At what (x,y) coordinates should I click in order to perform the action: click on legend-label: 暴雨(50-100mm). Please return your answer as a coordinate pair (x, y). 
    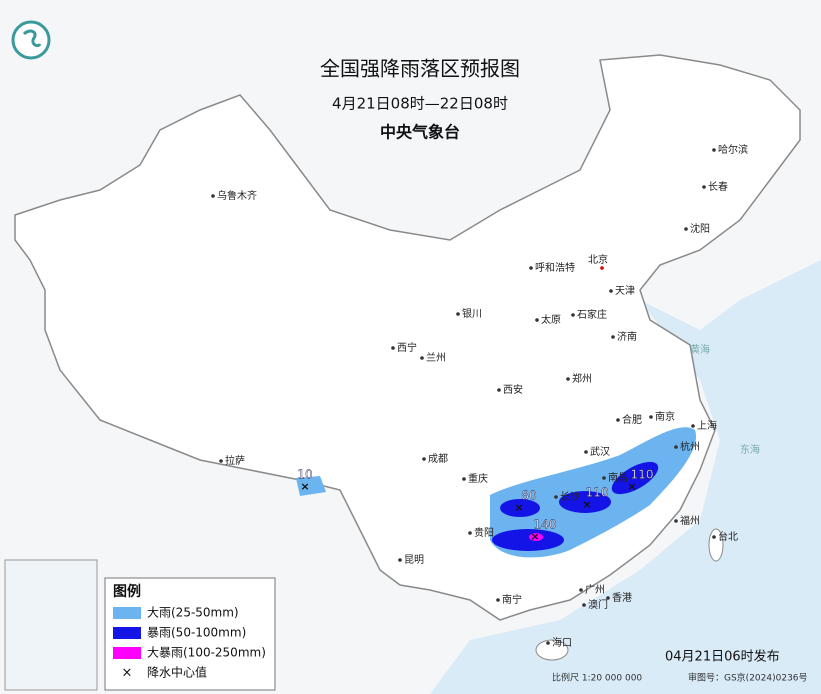
    Looking at the image, I should click on (196, 633).